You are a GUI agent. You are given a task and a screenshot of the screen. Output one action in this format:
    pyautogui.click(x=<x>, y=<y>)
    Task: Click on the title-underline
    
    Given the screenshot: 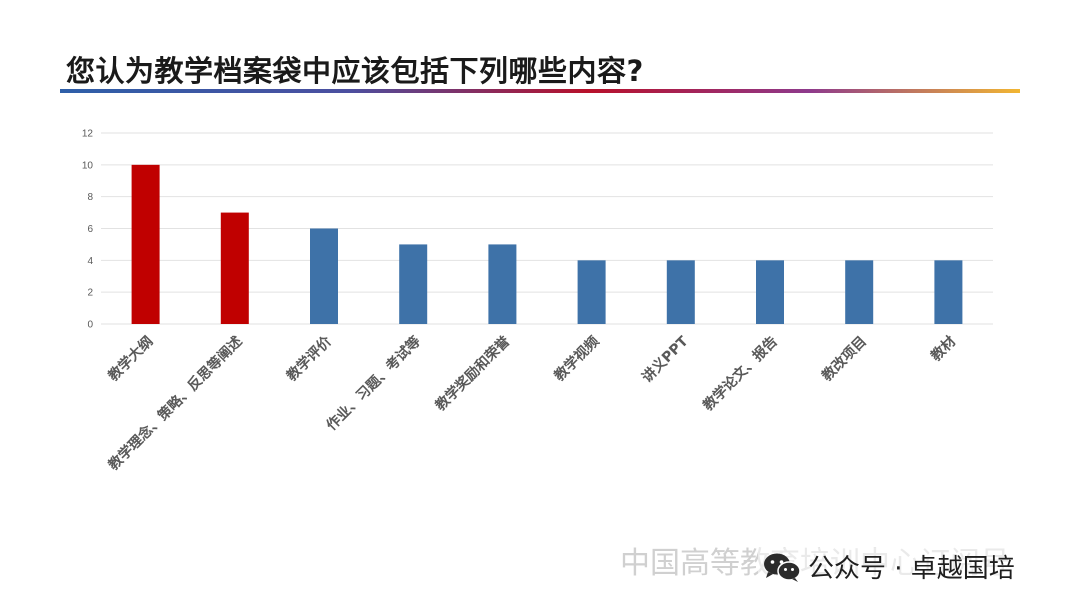 What is the action you would take?
    pyautogui.click(x=540, y=91)
    